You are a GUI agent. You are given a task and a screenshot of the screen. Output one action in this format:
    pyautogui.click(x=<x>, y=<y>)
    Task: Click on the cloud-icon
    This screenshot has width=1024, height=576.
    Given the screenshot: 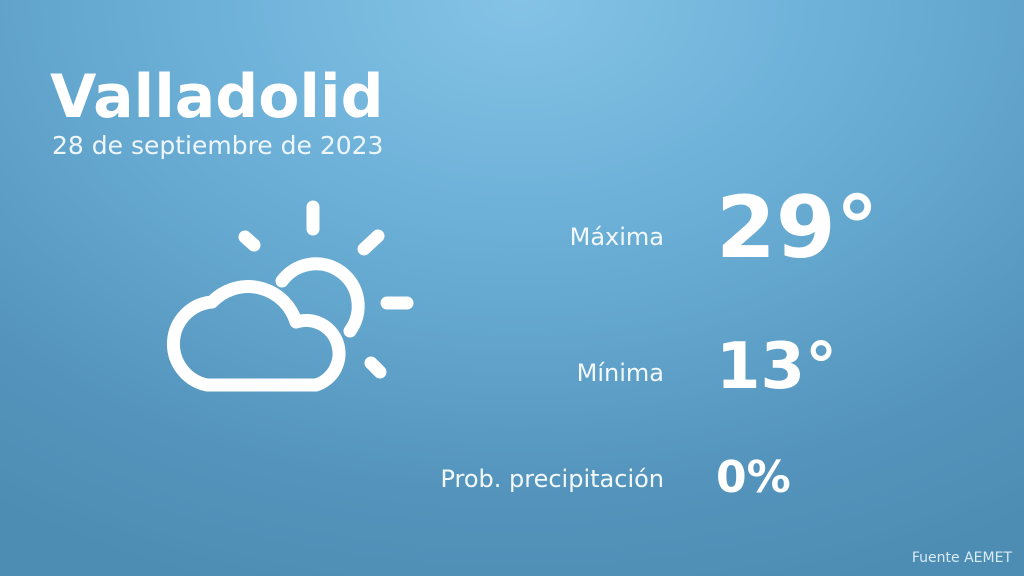 What is the action you would take?
    pyautogui.click(x=256, y=336)
    